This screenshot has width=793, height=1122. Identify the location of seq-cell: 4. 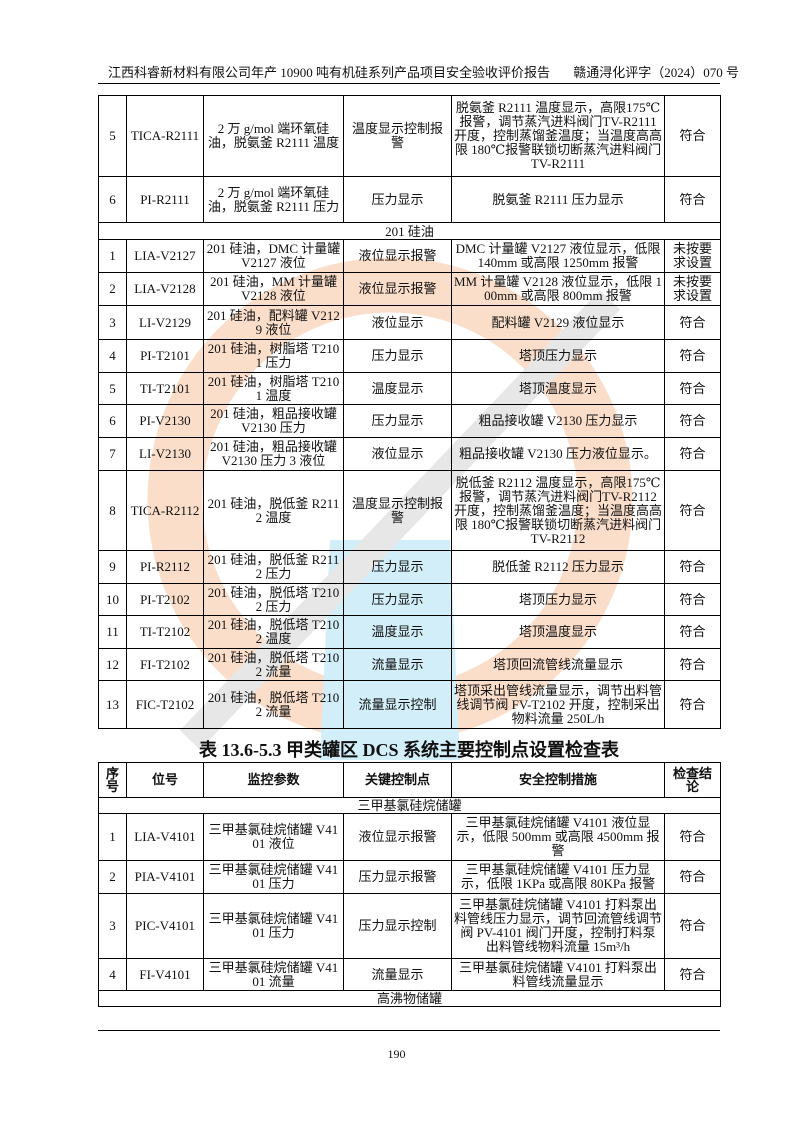
(112, 356).